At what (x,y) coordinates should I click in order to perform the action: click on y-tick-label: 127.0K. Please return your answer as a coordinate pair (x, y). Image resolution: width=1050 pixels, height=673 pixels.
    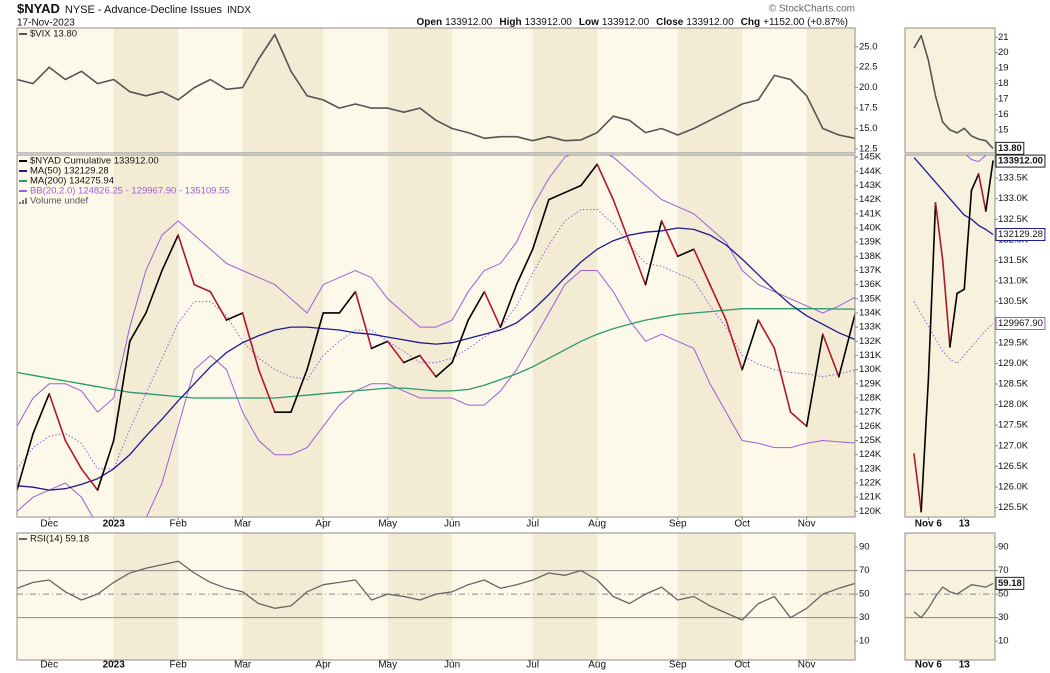
    Looking at the image, I should click on (1013, 445).